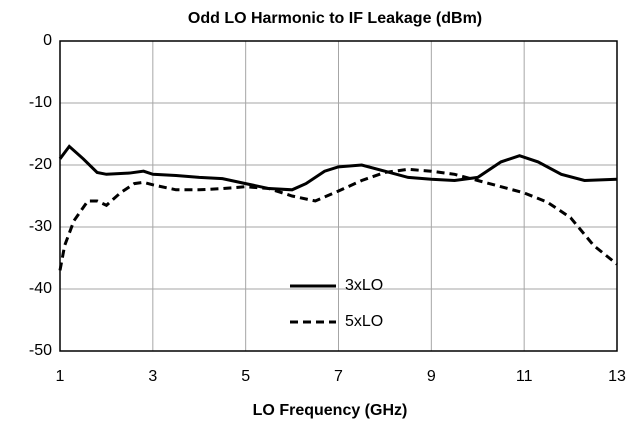 The width and height of the screenshot is (640, 424). What do you see at coordinates (47, 40) in the screenshot?
I see `y-tick-label: 0` at bounding box center [47, 40].